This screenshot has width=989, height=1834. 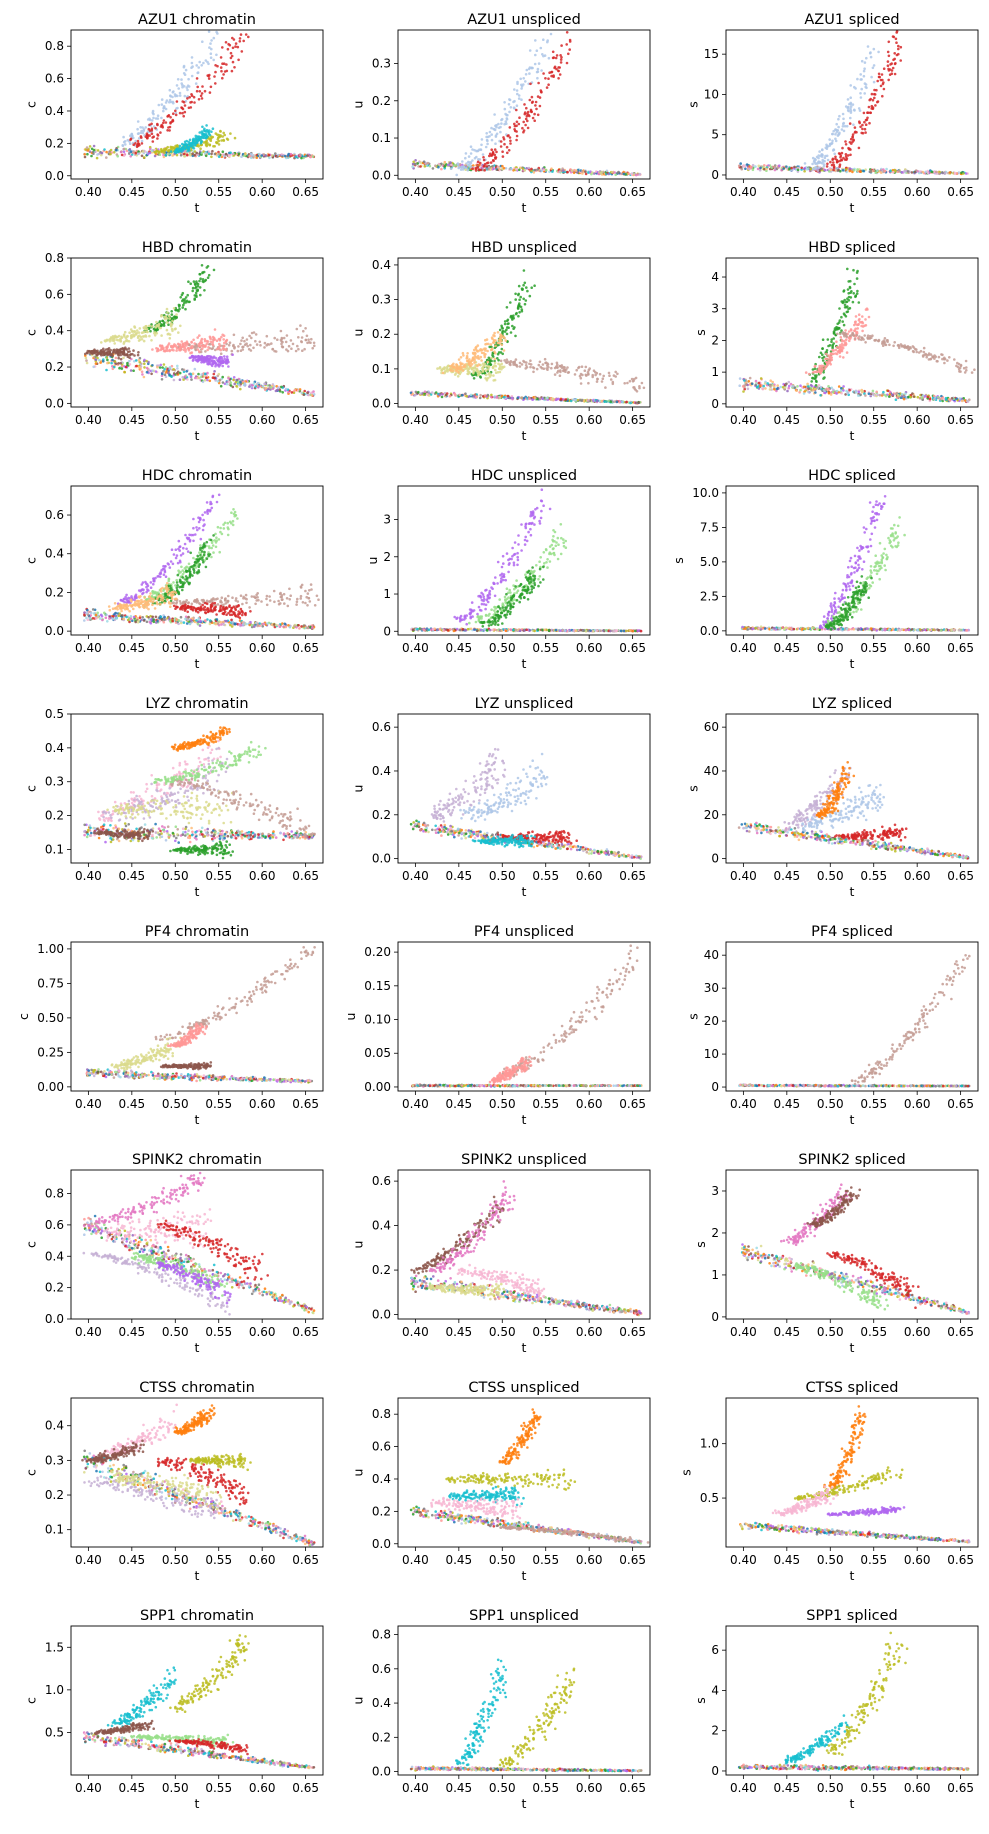 I want to click on x-tick-label: 0.45, so click(x=458, y=192).